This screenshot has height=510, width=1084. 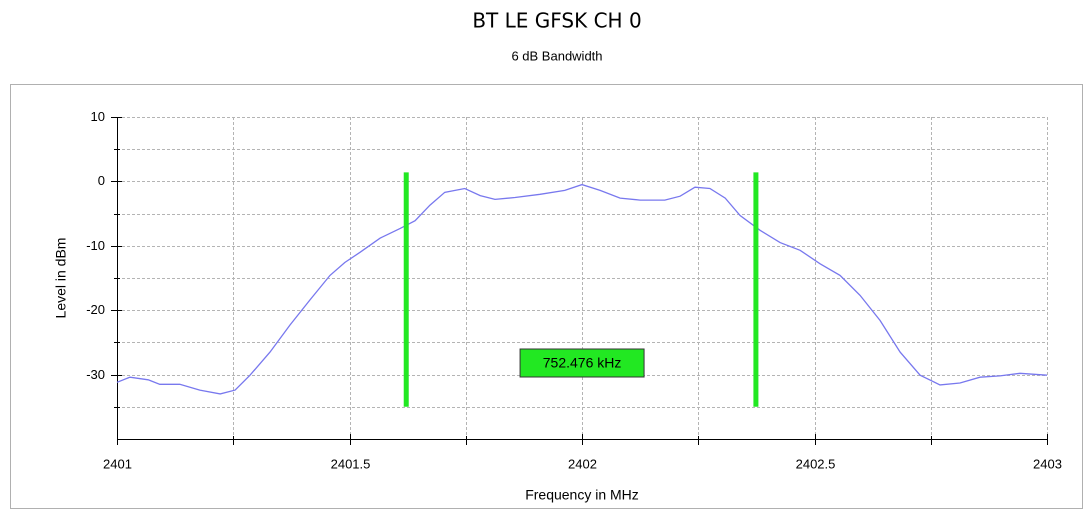 What do you see at coordinates (1047, 463) in the screenshot?
I see `x-tick-label: 2403` at bounding box center [1047, 463].